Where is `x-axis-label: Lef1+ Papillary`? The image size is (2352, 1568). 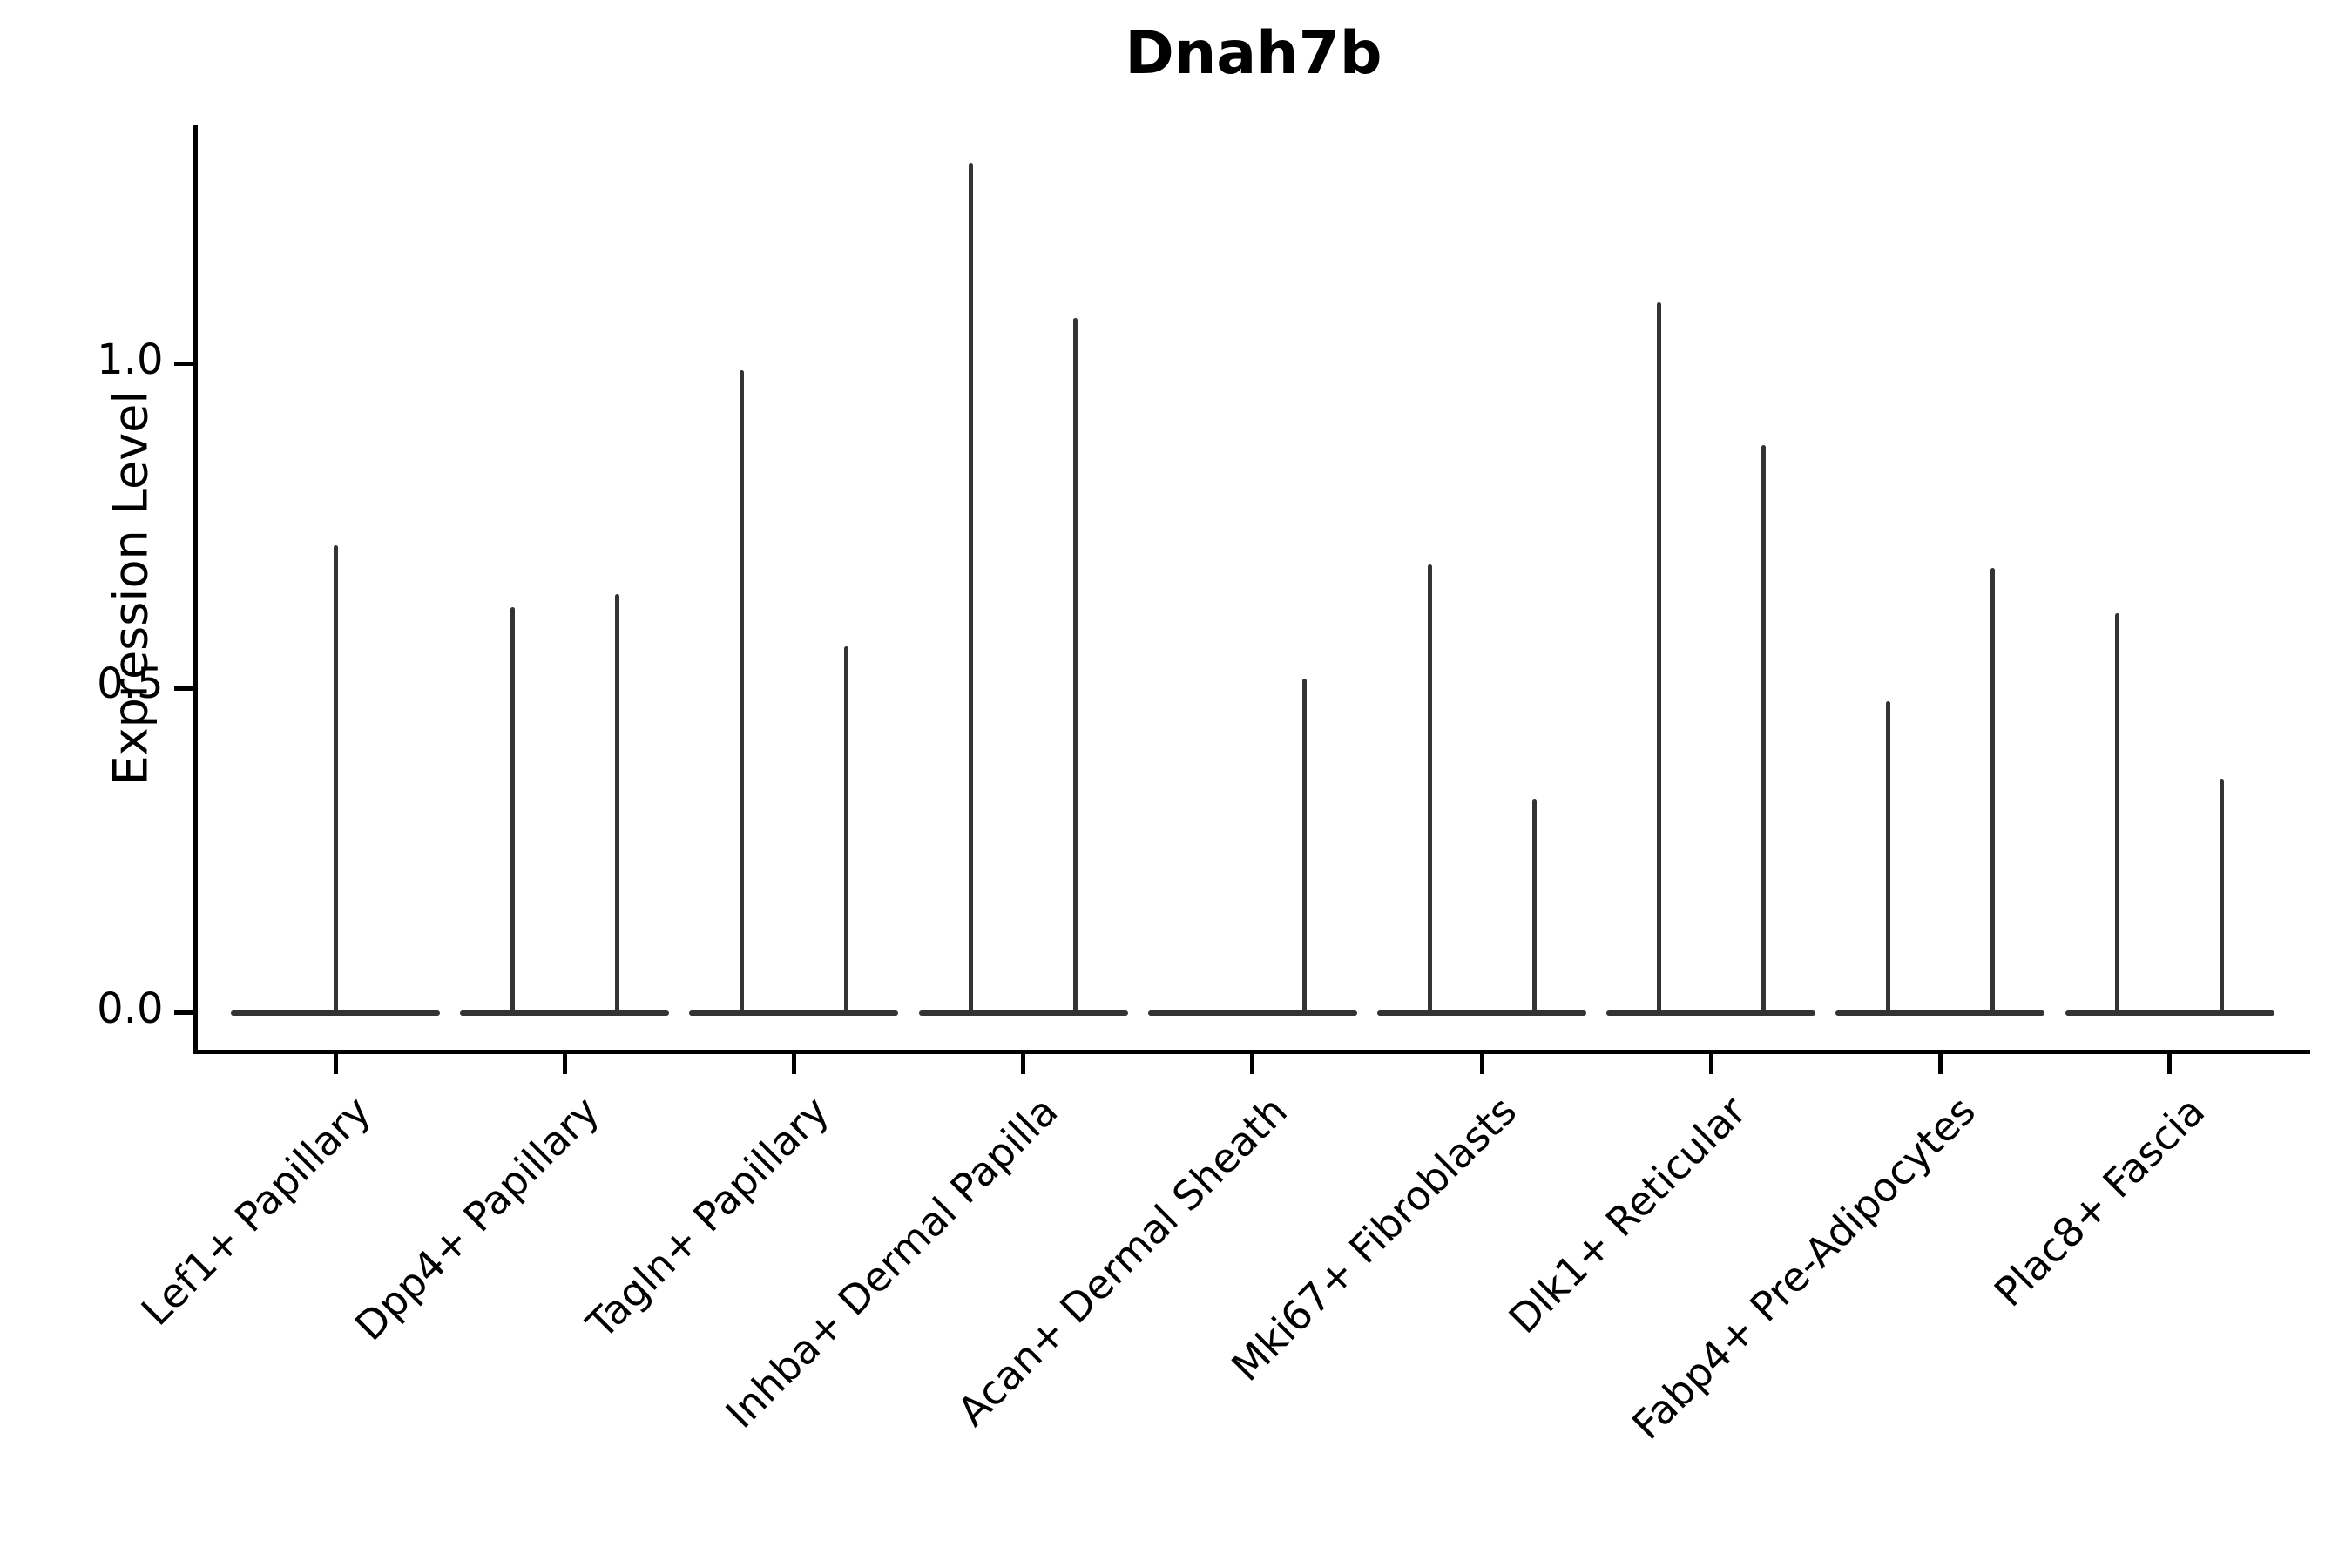
x-axis-label: Lef1+ Papillary is located at coordinates (256, 1211).